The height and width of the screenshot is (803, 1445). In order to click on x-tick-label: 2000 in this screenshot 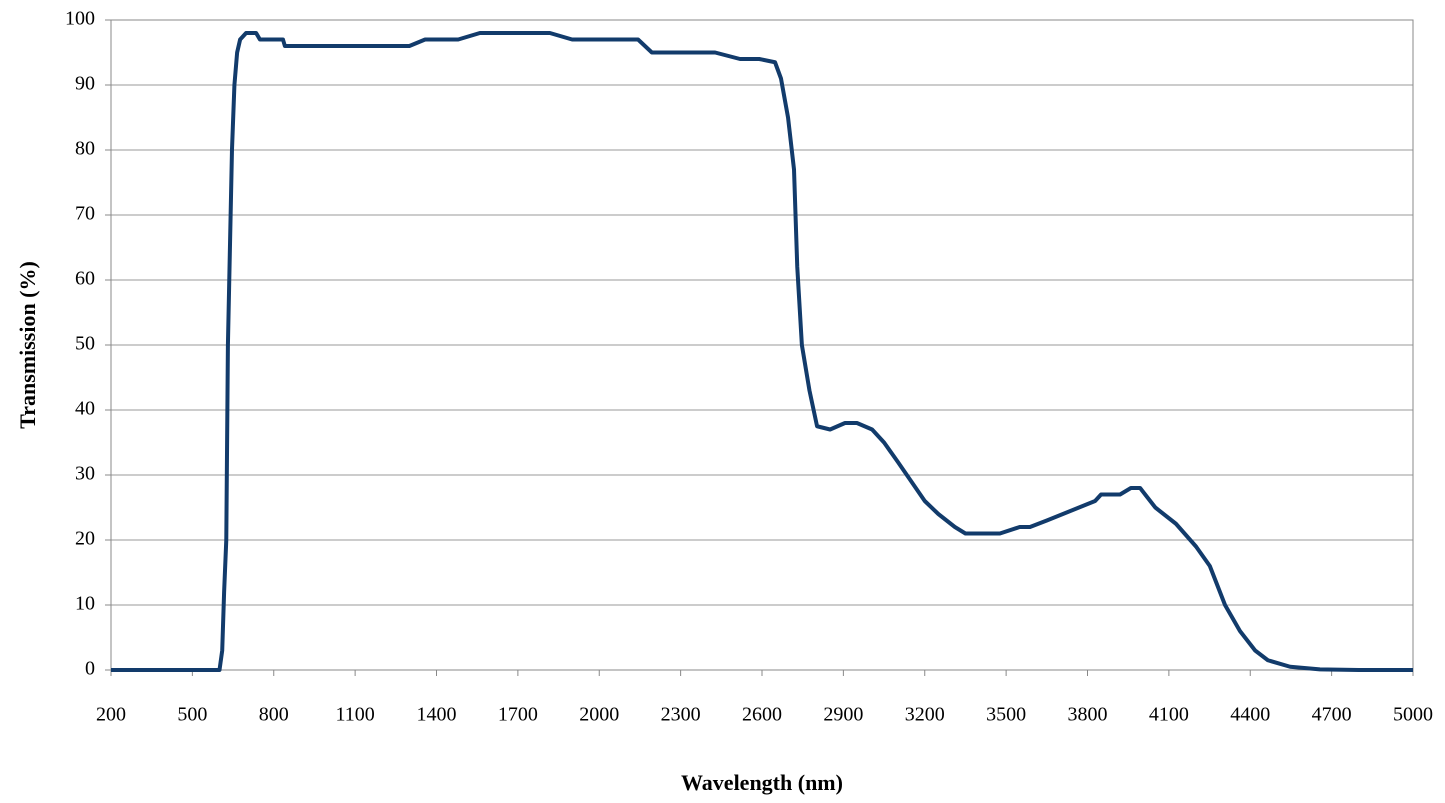, I will do `click(599, 715)`.